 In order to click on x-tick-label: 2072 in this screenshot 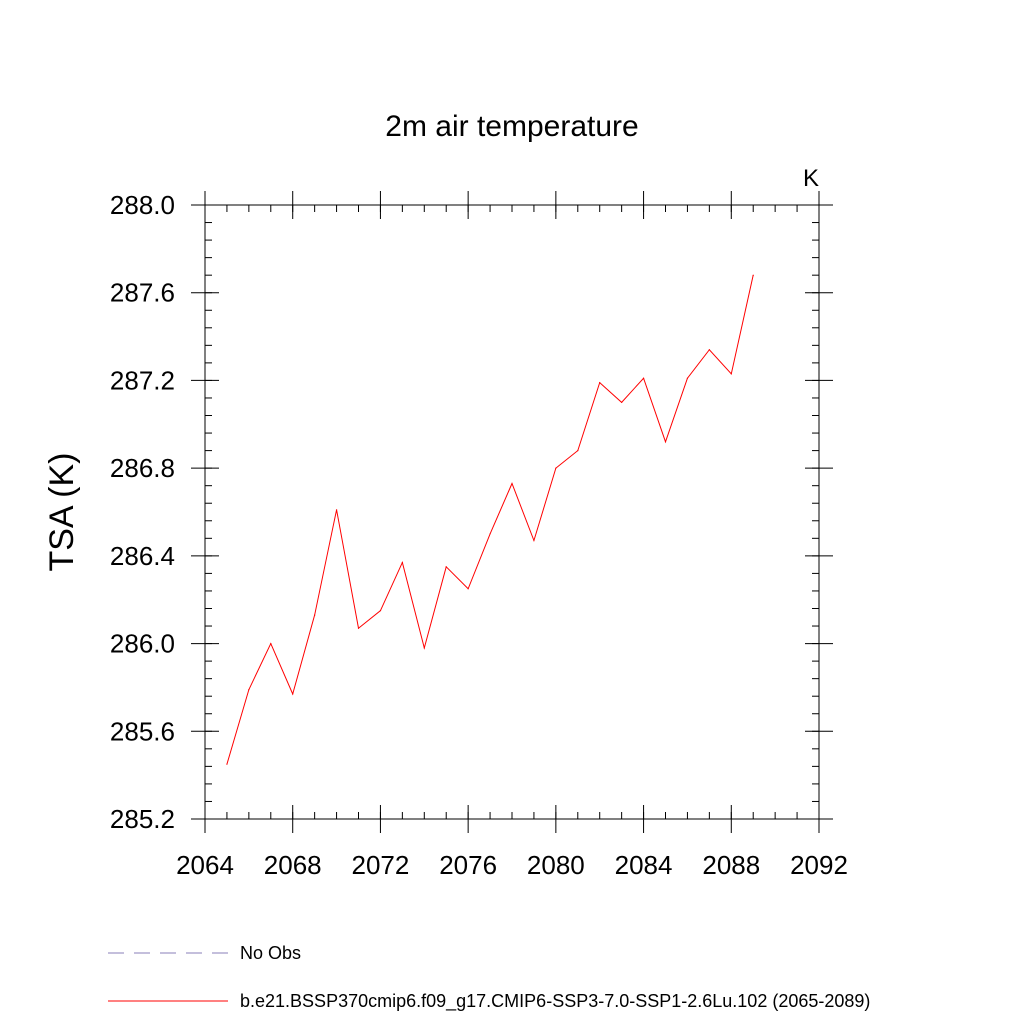, I will do `click(381, 865)`.